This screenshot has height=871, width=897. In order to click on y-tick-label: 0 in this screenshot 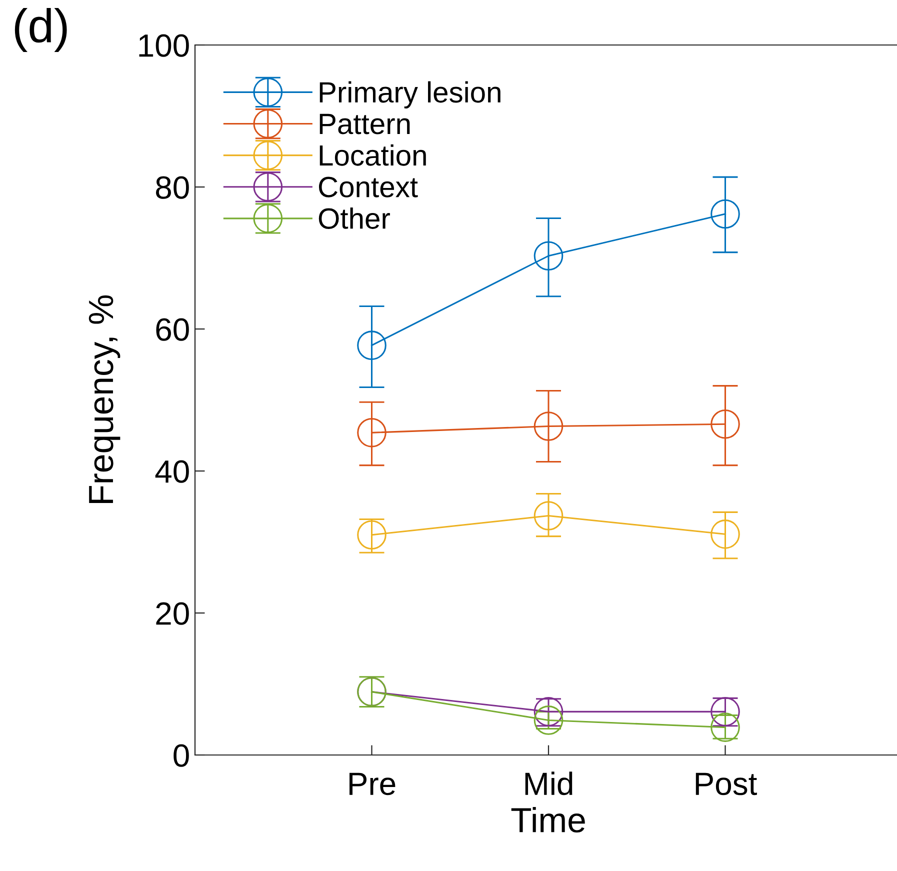, I will do `click(181, 755)`.